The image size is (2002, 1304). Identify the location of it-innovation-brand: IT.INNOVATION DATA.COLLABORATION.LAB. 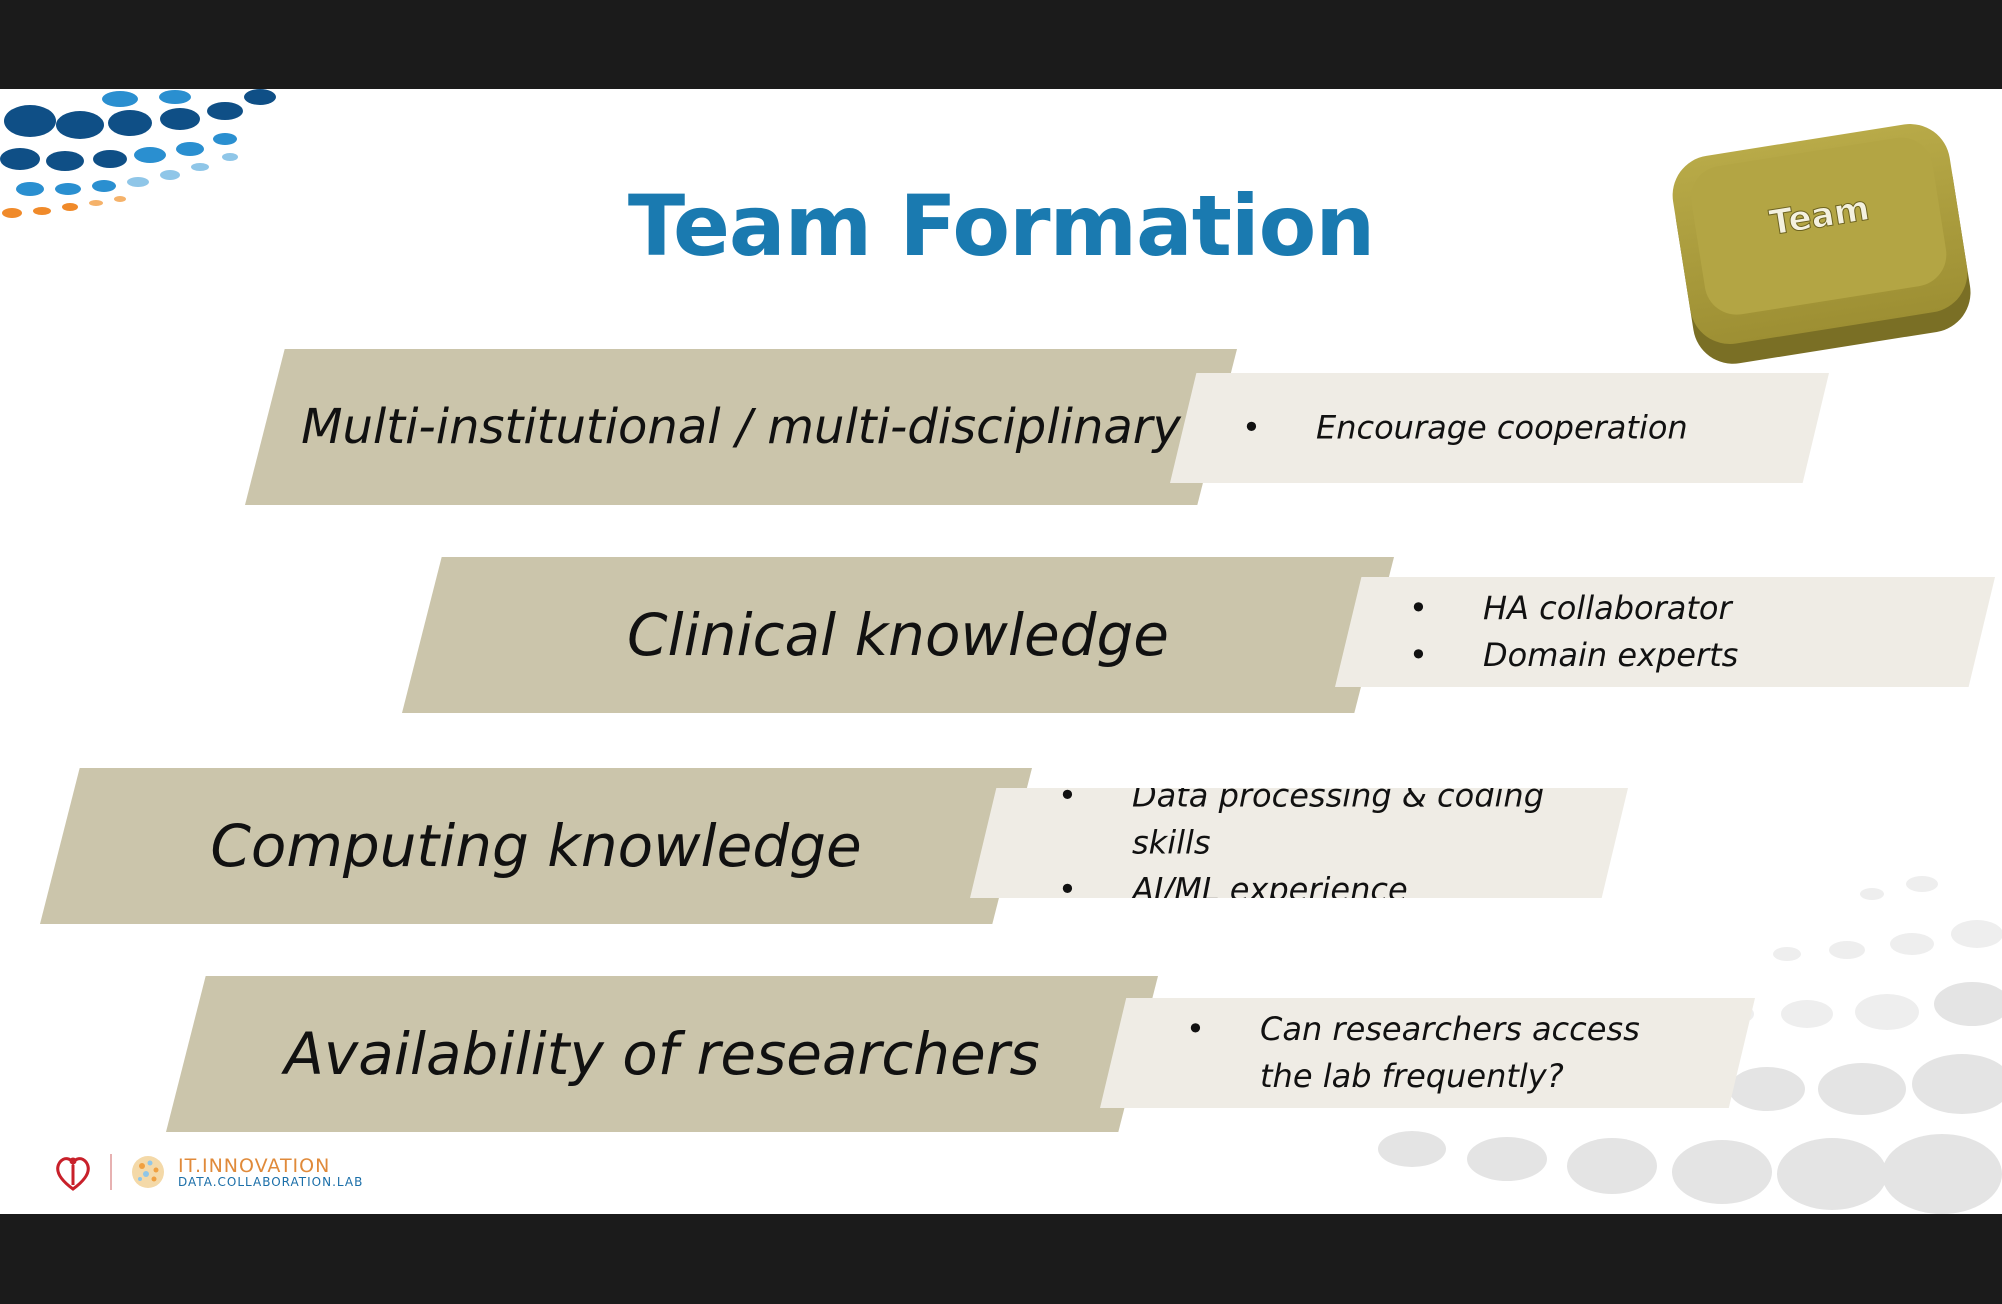
(271, 1171).